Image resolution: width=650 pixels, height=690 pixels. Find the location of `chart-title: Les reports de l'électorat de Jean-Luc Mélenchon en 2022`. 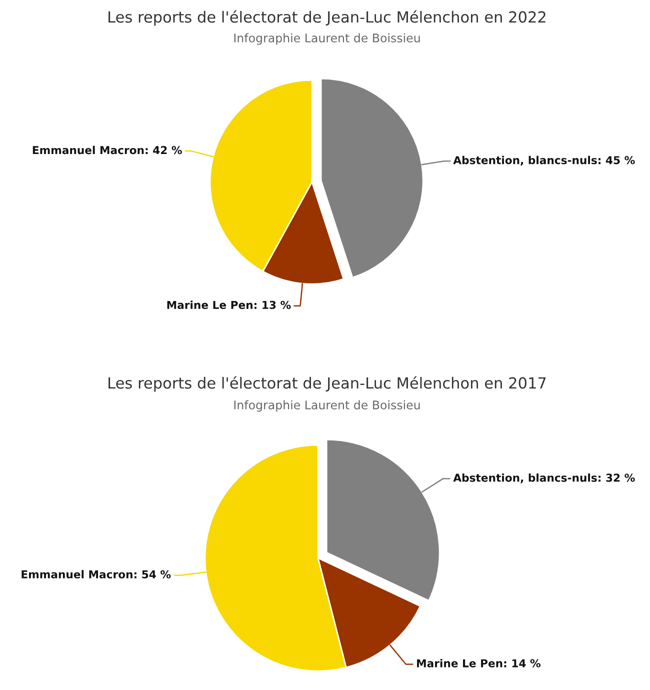

chart-title: Les reports de l'électorat de Jean-Luc Mélenchon en 2022 is located at coordinates (327, 18).